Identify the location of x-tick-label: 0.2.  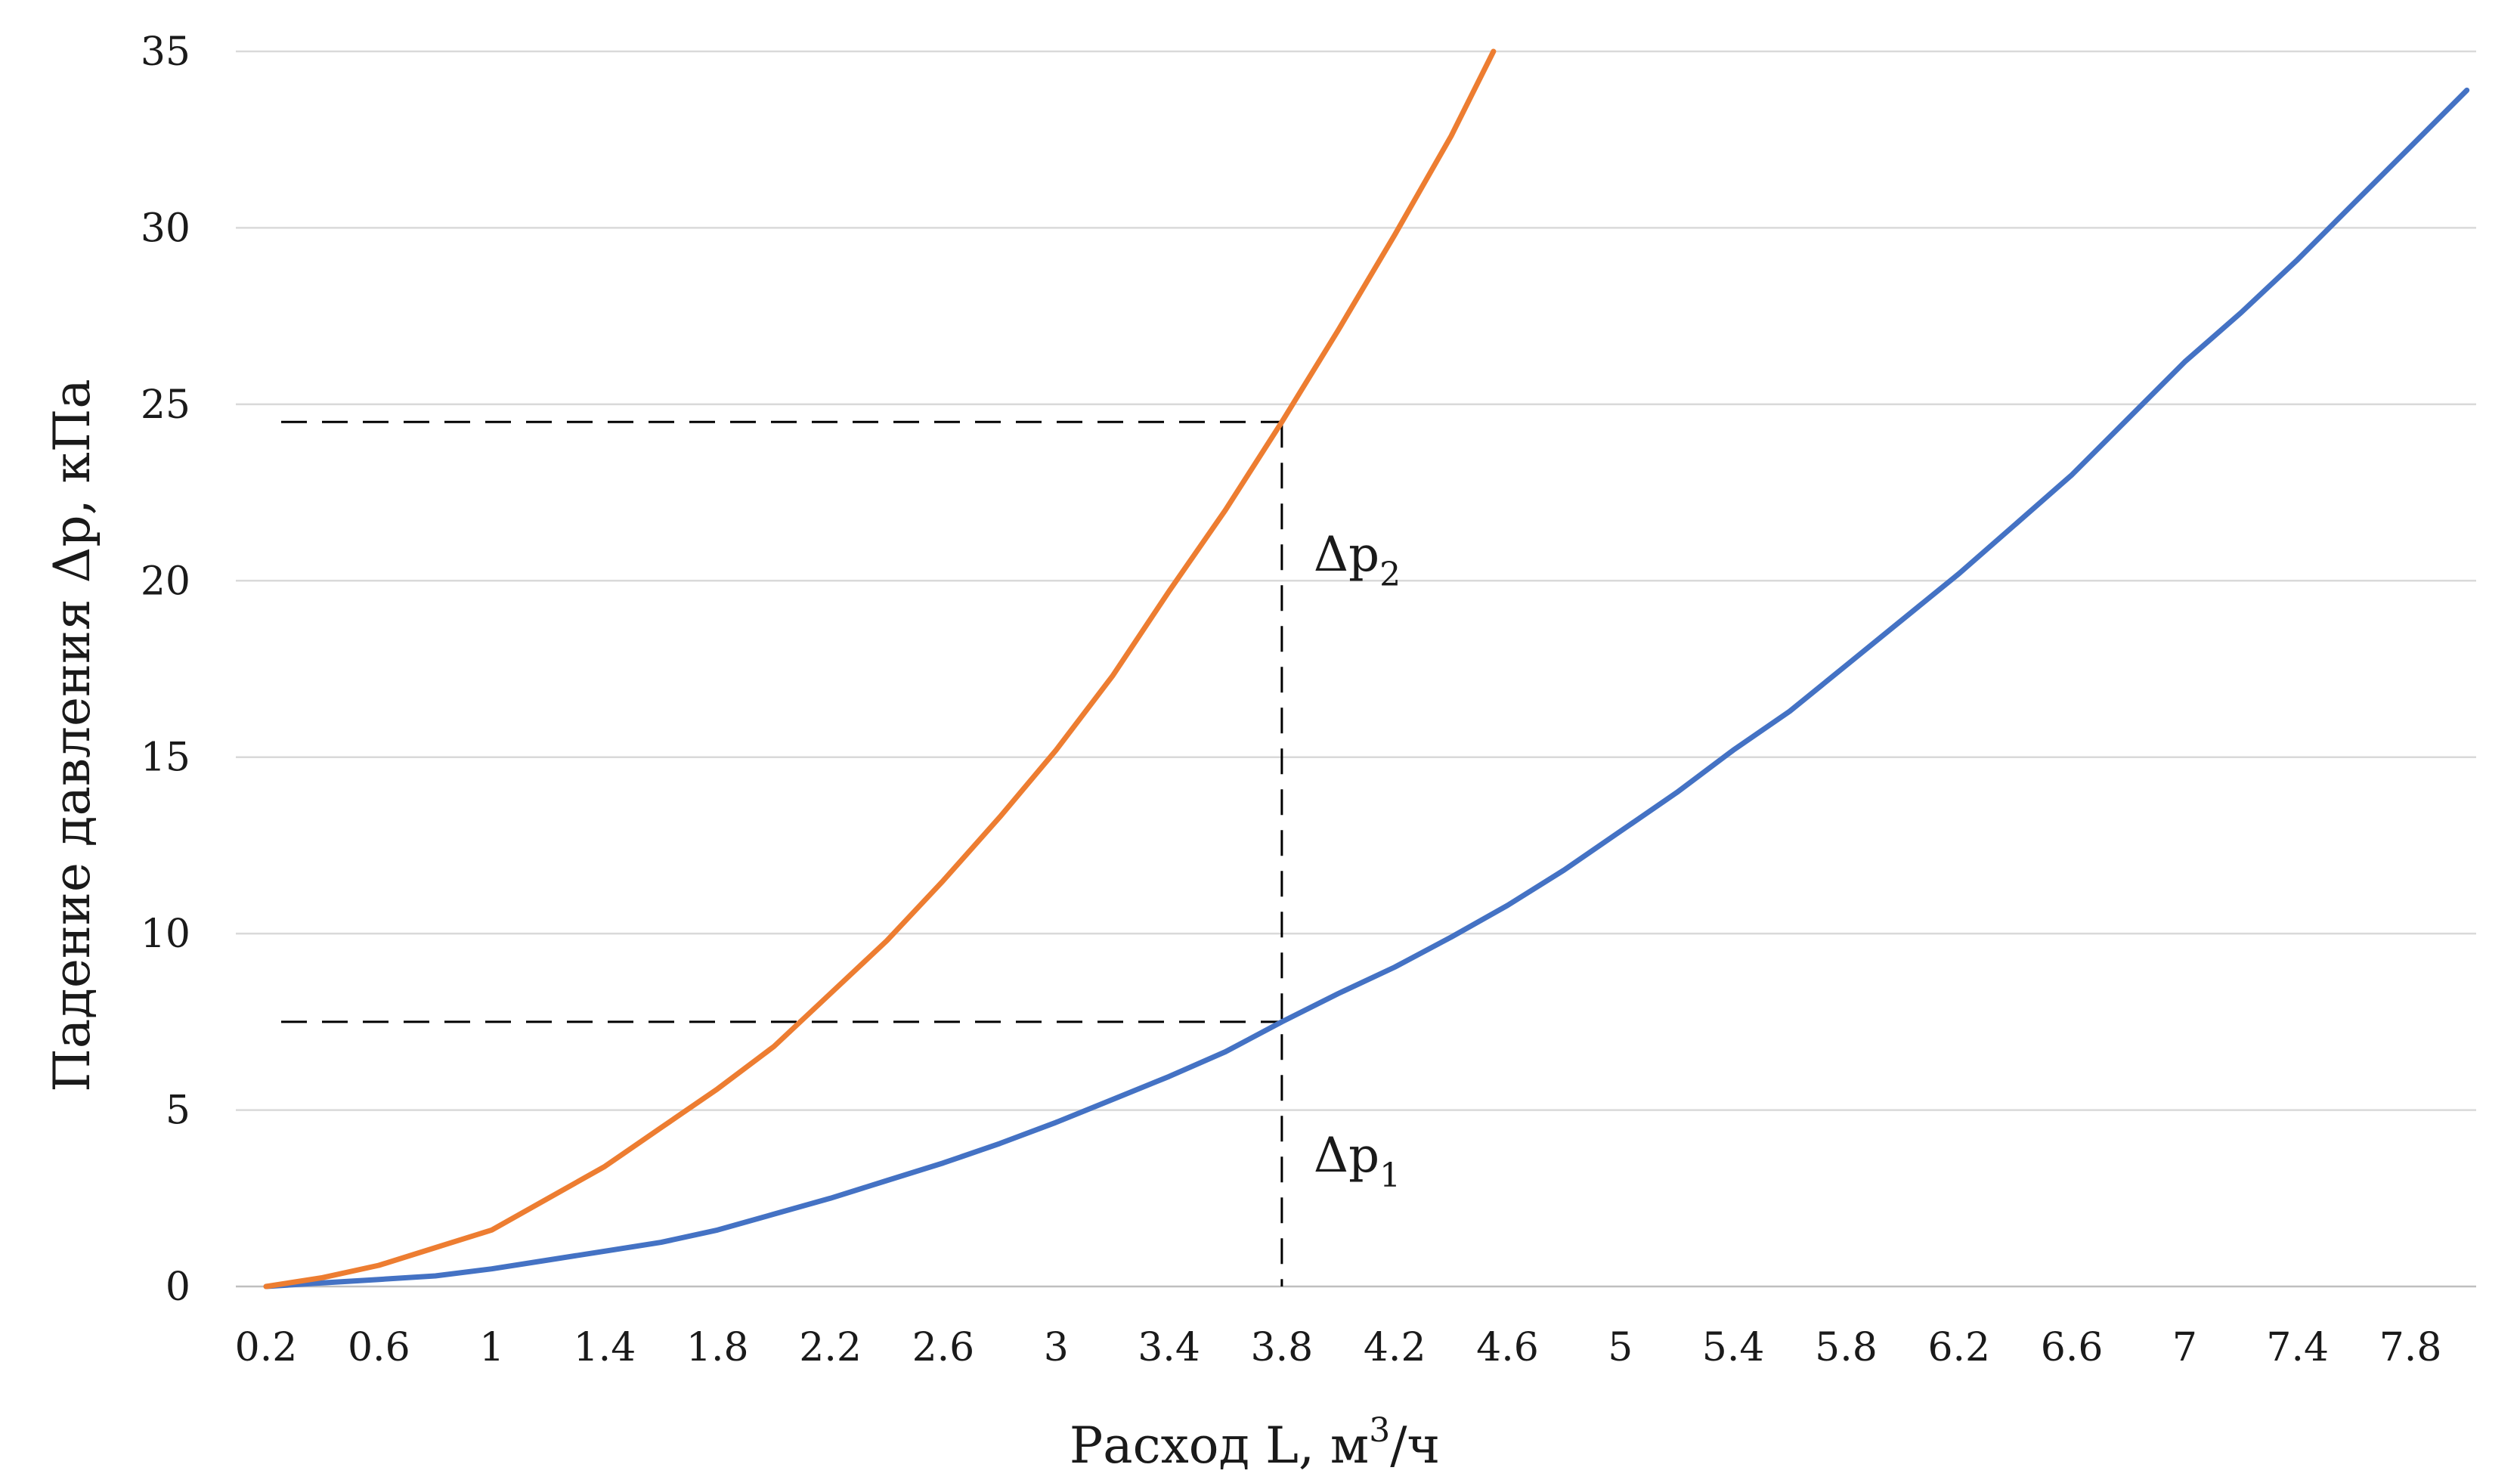
(266, 1347).